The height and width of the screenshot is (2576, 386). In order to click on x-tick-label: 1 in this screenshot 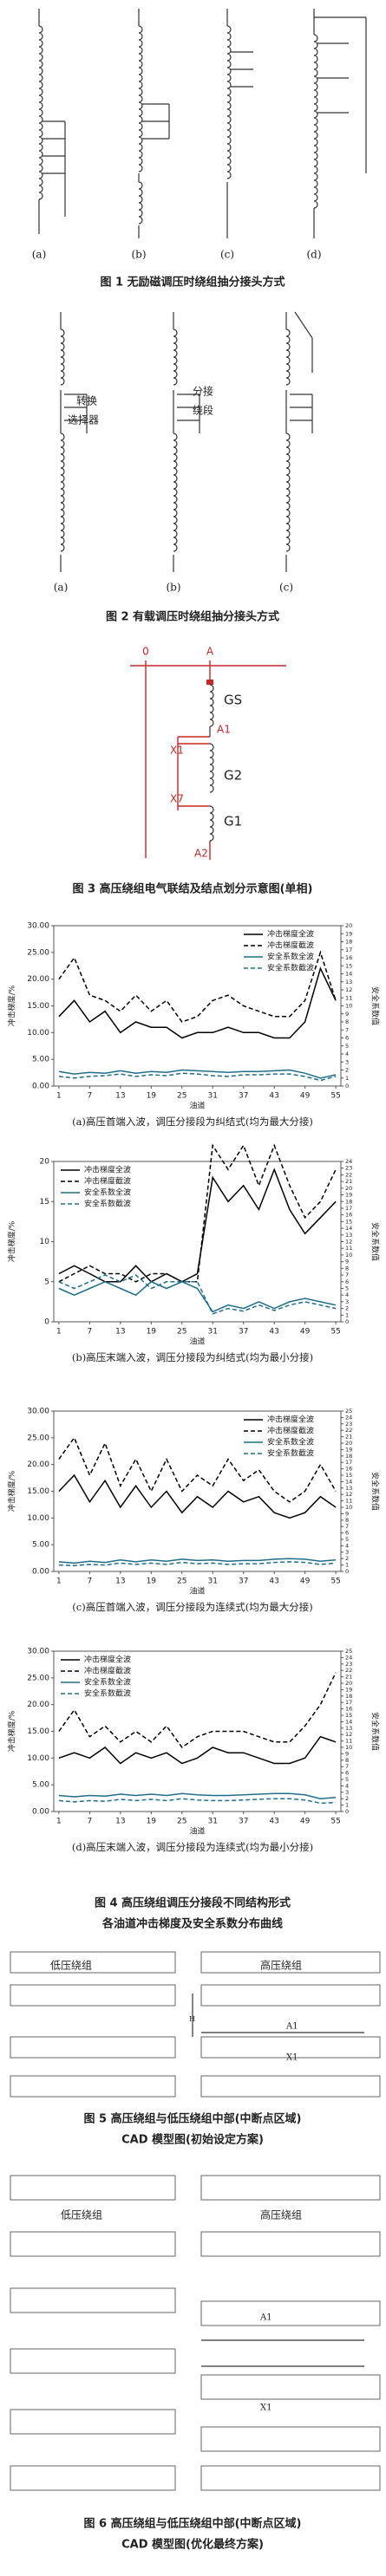, I will do `click(59, 1822)`.